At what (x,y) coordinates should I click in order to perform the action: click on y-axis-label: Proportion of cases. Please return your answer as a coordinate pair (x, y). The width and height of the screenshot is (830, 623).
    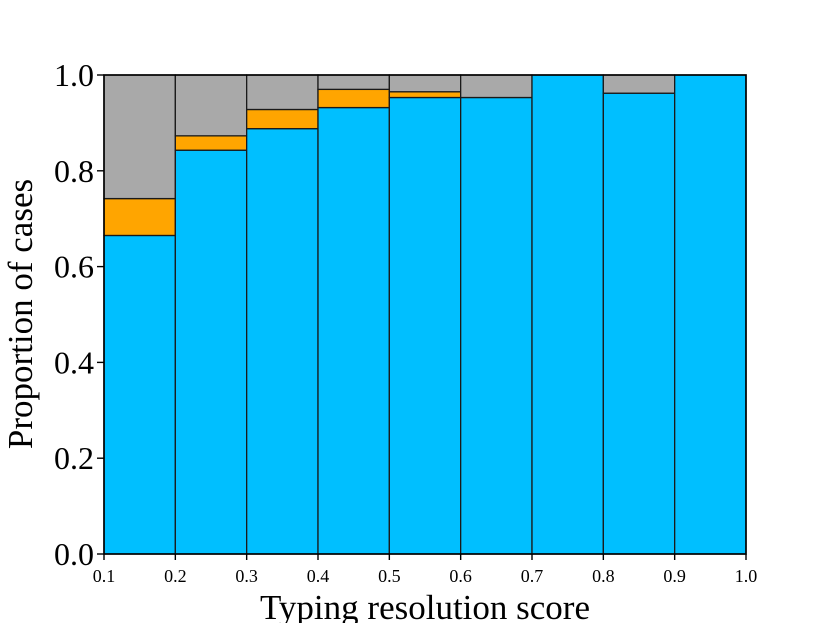
    Looking at the image, I should click on (20, 314).